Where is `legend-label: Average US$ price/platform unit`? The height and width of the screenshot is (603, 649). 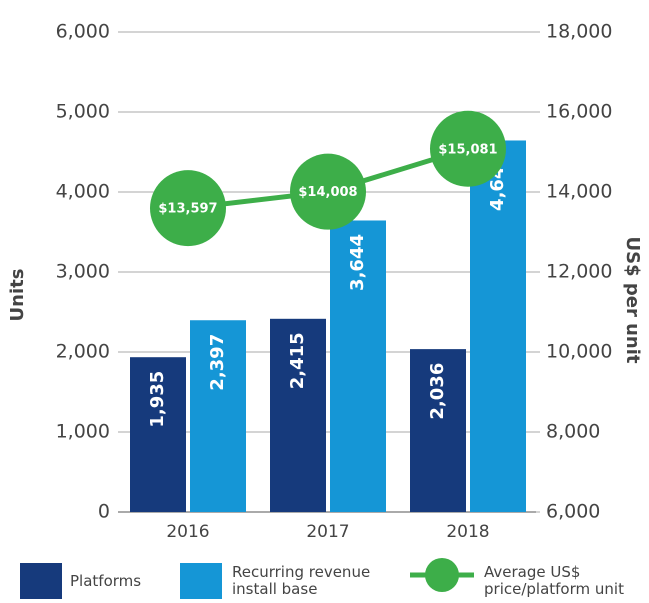
legend-label: Average US$ price/platform unit is located at coordinates (554, 580).